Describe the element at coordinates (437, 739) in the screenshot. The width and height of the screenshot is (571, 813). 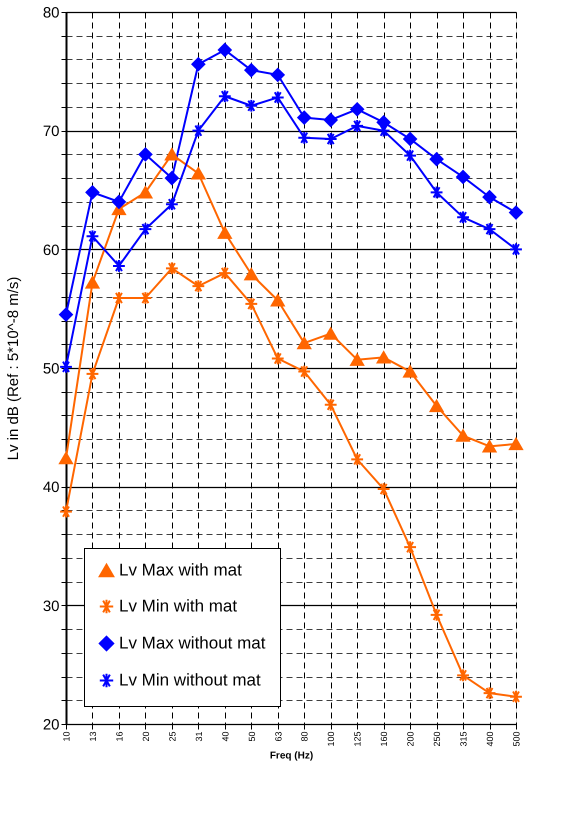
I see `x-tick-label: 250` at that location.